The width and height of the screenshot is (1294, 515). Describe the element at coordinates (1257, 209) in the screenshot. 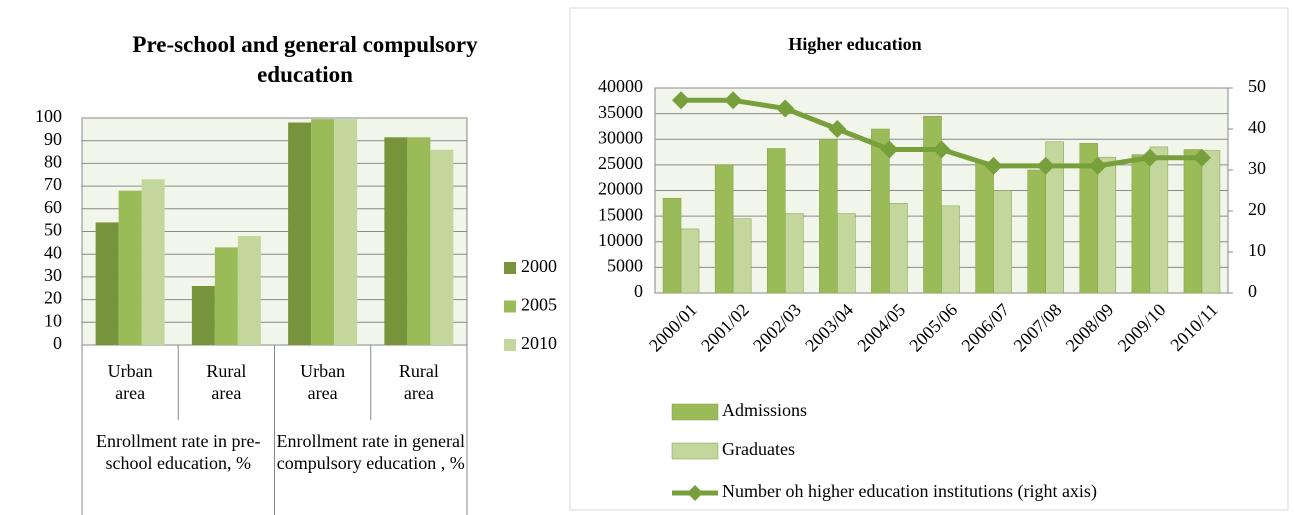

I see `y2-tick-label: 20` at that location.